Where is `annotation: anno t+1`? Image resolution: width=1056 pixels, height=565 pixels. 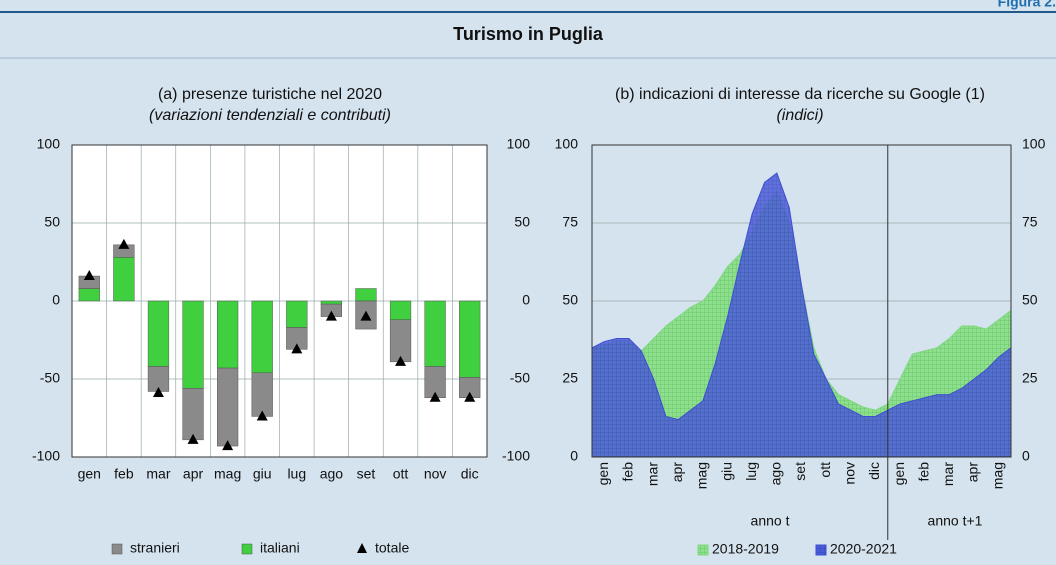 annotation: anno t+1 is located at coordinates (955, 521).